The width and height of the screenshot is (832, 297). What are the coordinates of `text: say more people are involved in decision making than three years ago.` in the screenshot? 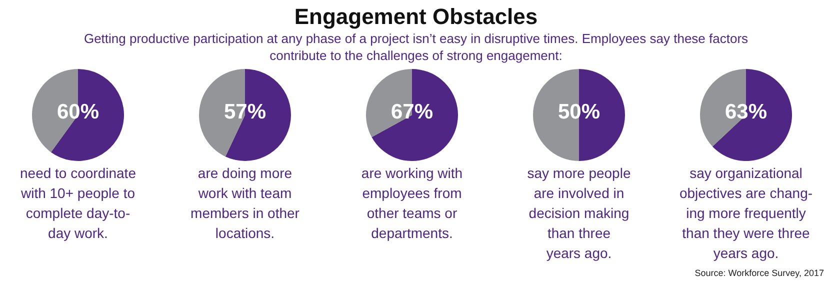 It's located at (579, 213).